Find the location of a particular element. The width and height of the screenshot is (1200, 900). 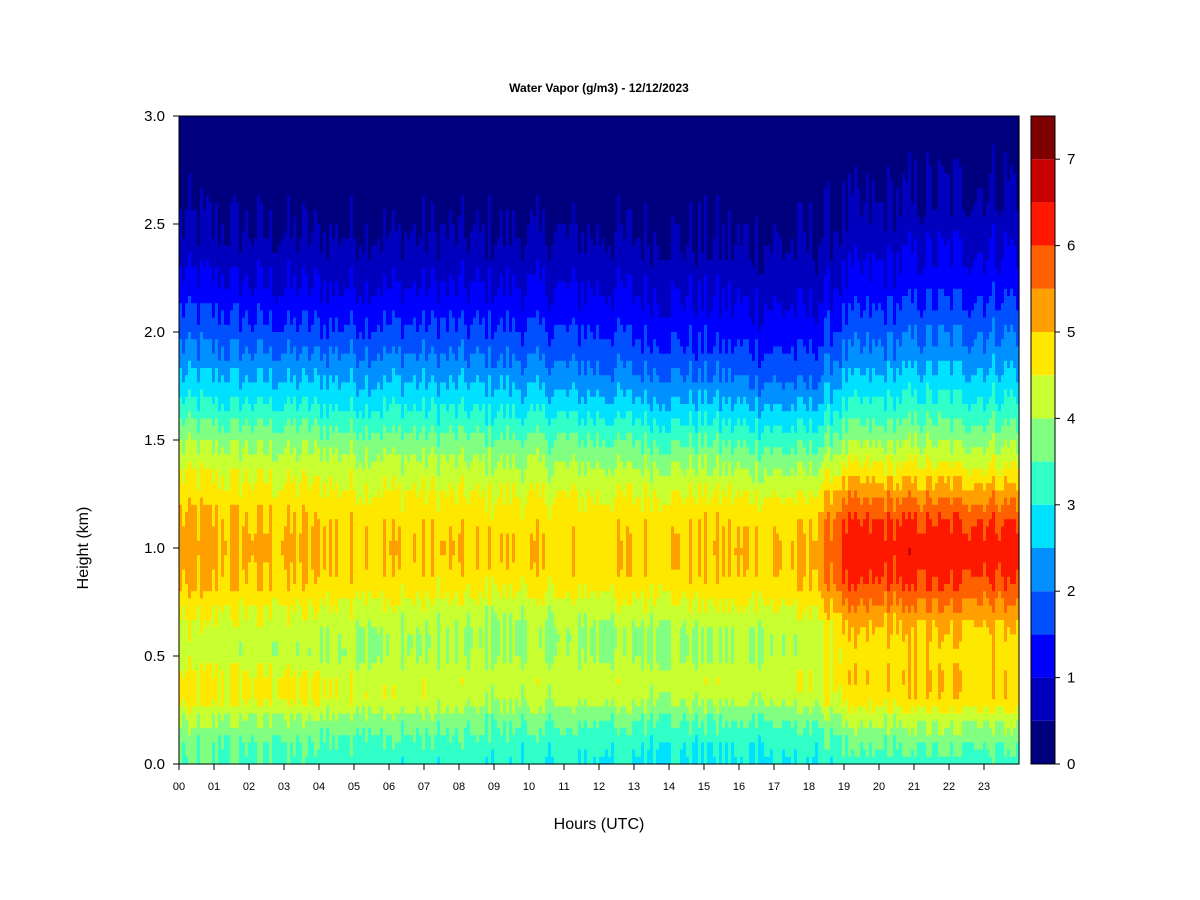

chart-title: Water Vapor (g/m3) - 12/12/2023 is located at coordinates (599, 88).